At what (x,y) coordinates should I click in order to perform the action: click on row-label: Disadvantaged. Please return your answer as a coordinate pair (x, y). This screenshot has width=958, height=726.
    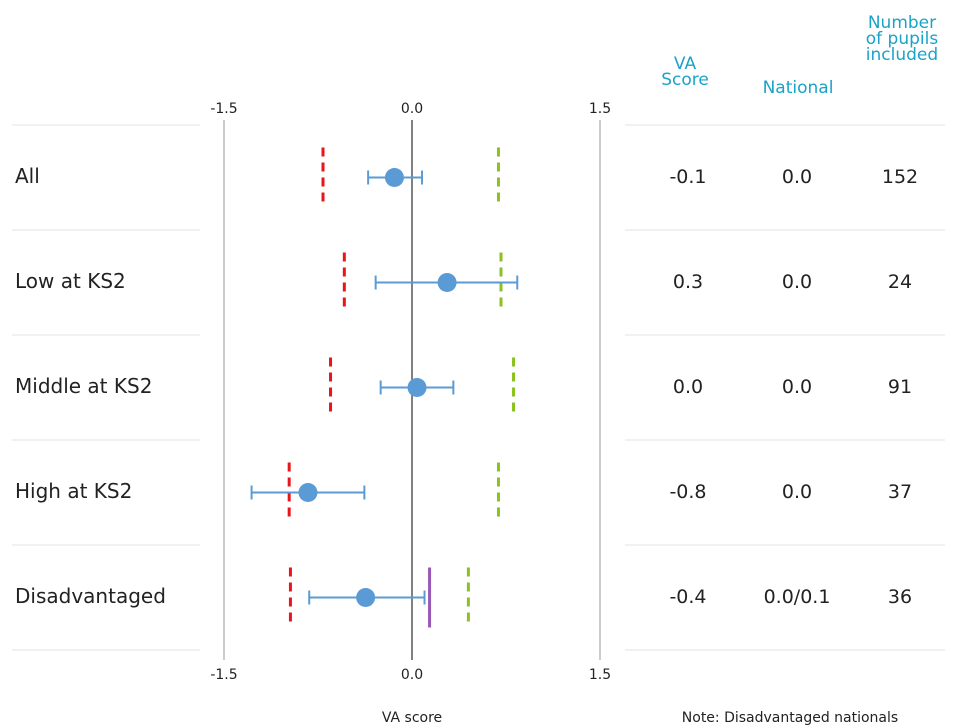
    Looking at the image, I should click on (90, 596).